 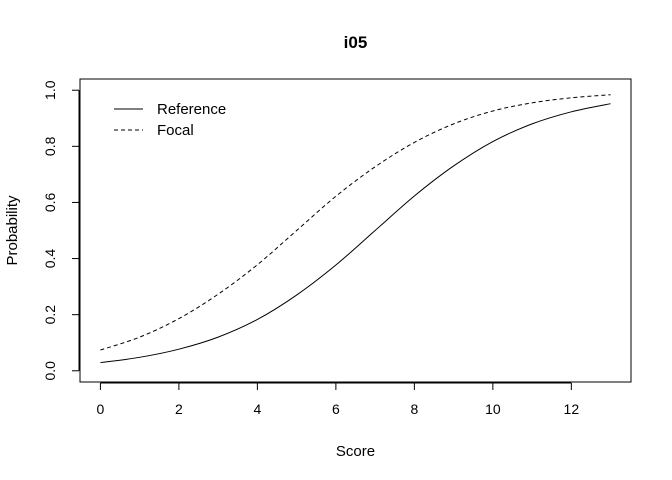 I want to click on x-tick-label: 8, so click(x=414, y=409).